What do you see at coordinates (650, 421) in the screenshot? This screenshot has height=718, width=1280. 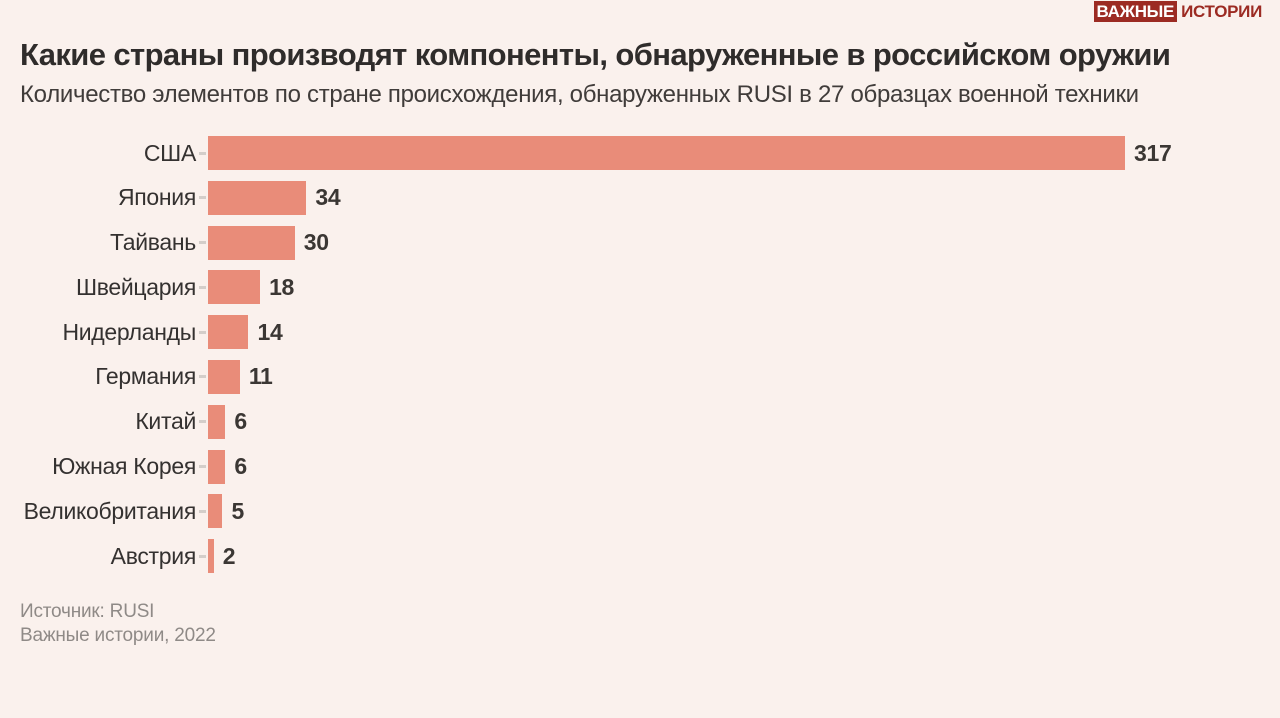 I see `bar-row: Китай 6` at bounding box center [650, 421].